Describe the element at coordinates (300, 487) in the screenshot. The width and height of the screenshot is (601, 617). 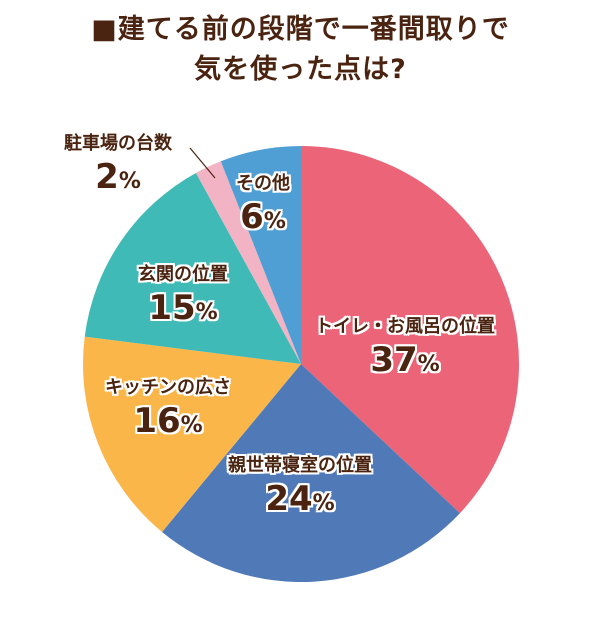
I see `label-parent-bedroom: 親世帯寝室の位置 24%` at that location.